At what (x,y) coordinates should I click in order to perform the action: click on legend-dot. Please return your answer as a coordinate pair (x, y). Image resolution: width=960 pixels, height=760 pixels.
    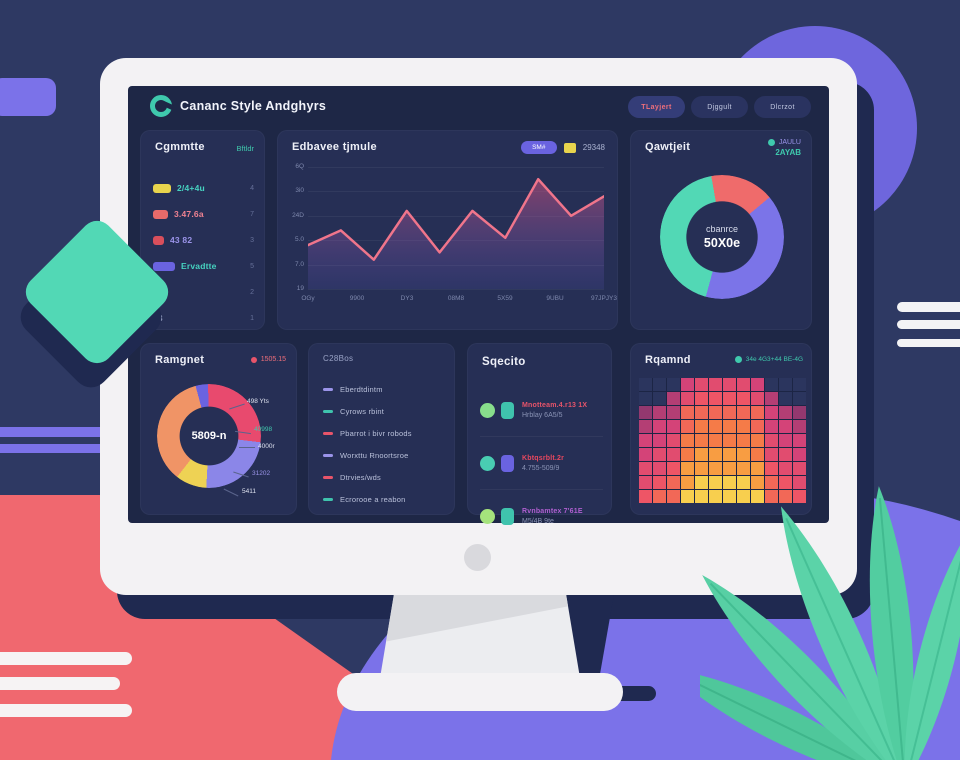
    Looking at the image, I should click on (771, 142).